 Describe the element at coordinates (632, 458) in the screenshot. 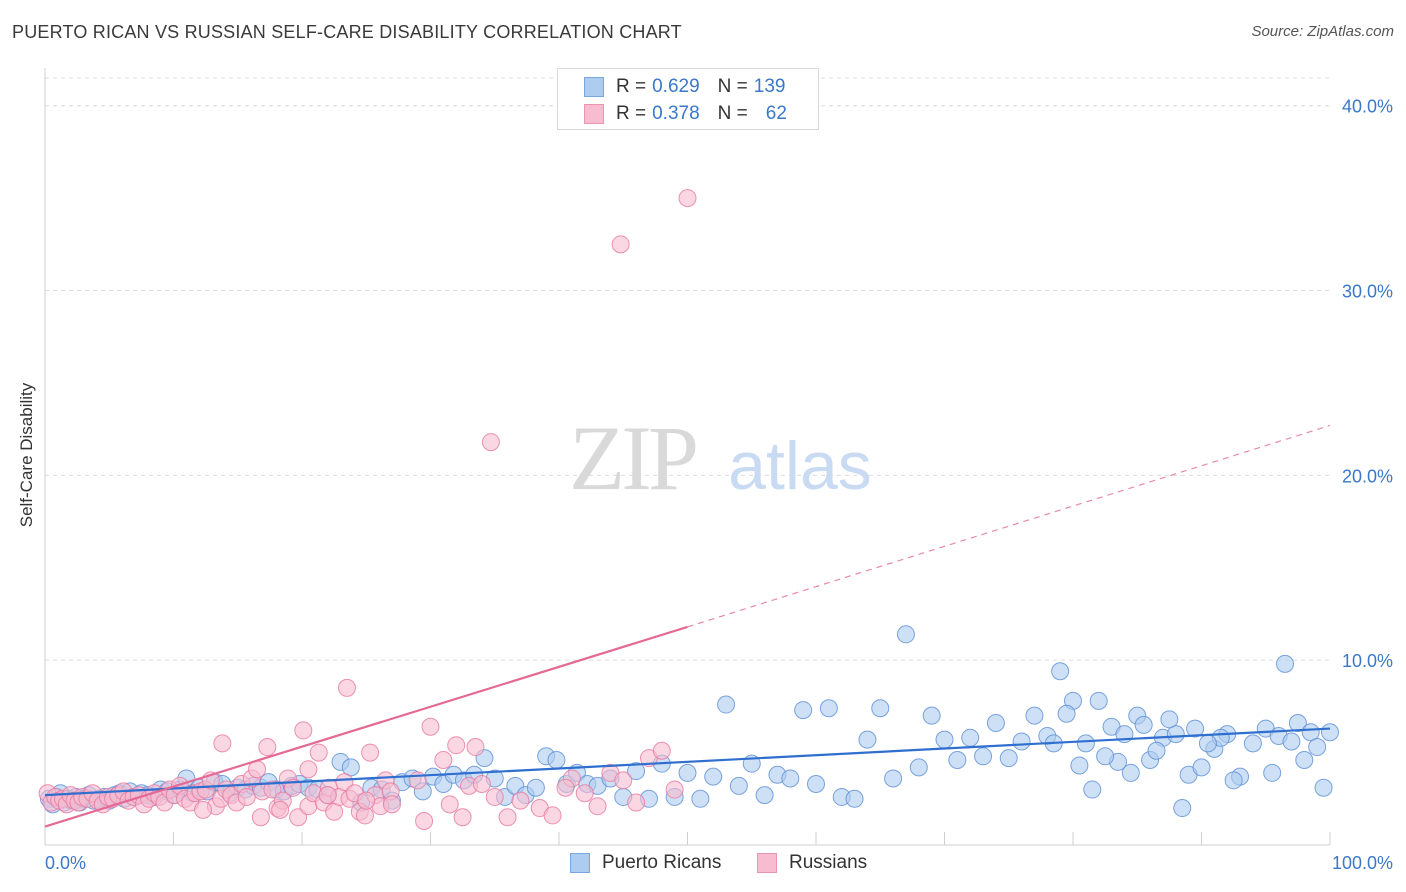

I see `watermark-zip: ZIP` at that location.